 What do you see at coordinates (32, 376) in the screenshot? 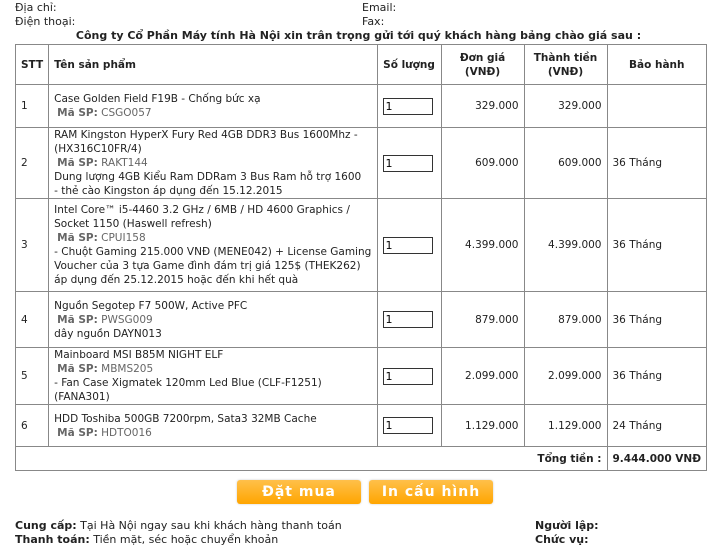
I see `row-stt: 5` at bounding box center [32, 376].